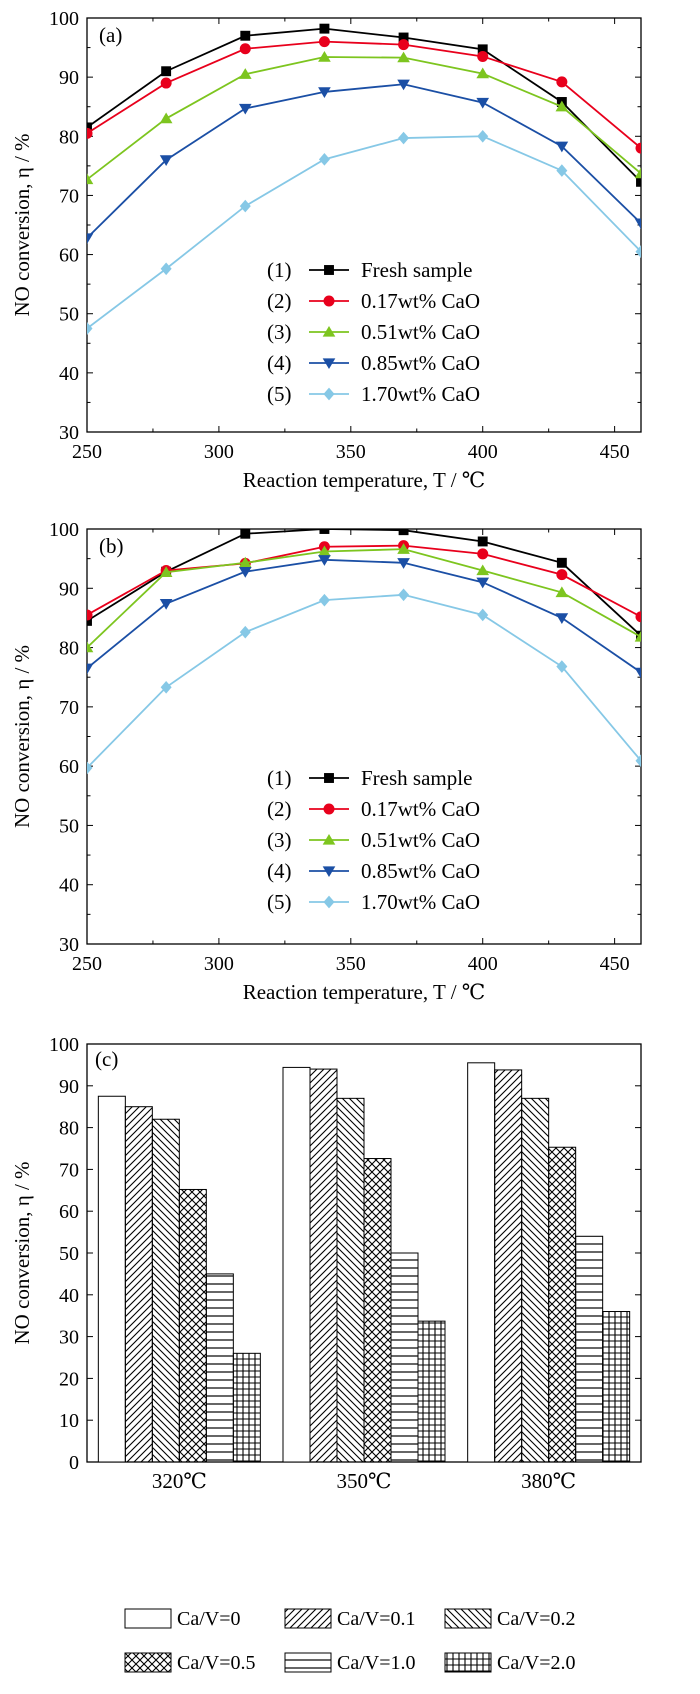  I want to click on y-tick-label: 50, so click(69, 826).